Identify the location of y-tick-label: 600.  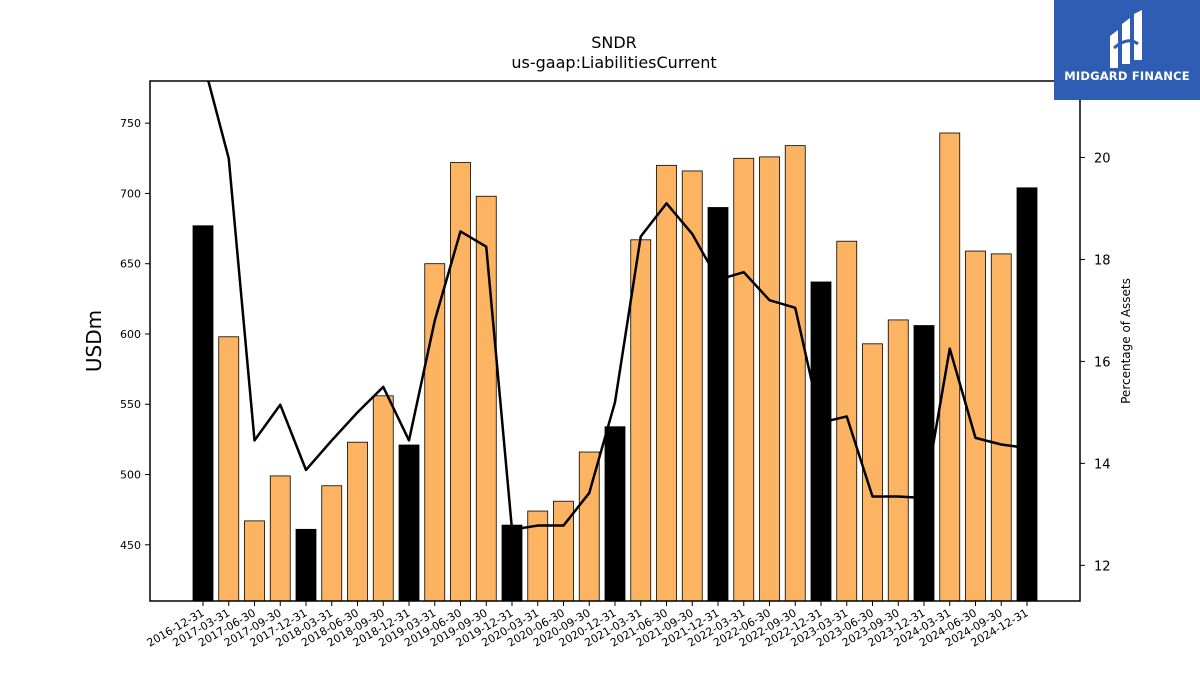
(130, 334).